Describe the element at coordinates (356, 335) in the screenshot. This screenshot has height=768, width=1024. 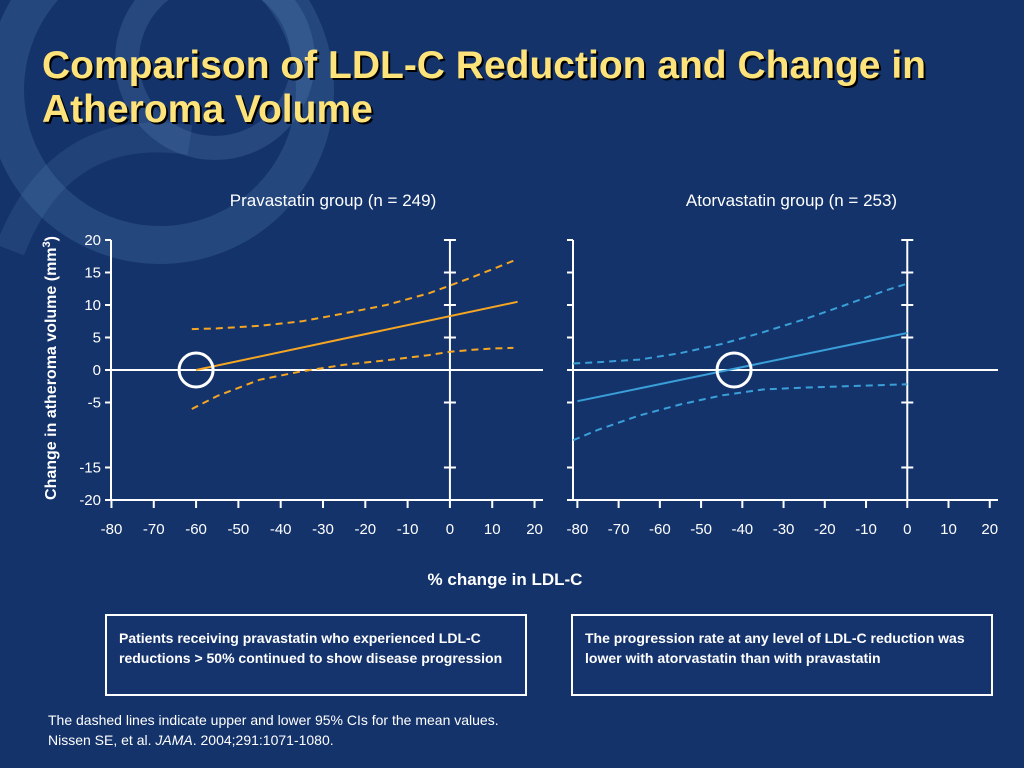
I see `pravastatin-mean-line` at that location.